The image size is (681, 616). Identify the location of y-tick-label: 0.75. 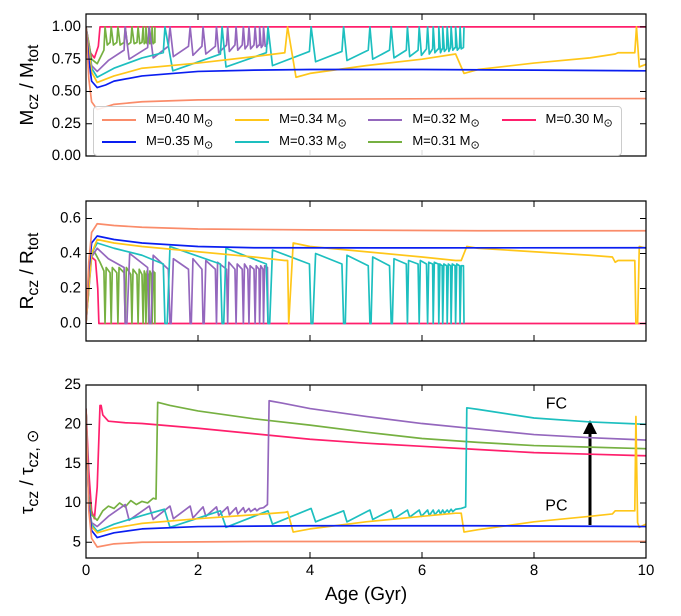
(66, 59).